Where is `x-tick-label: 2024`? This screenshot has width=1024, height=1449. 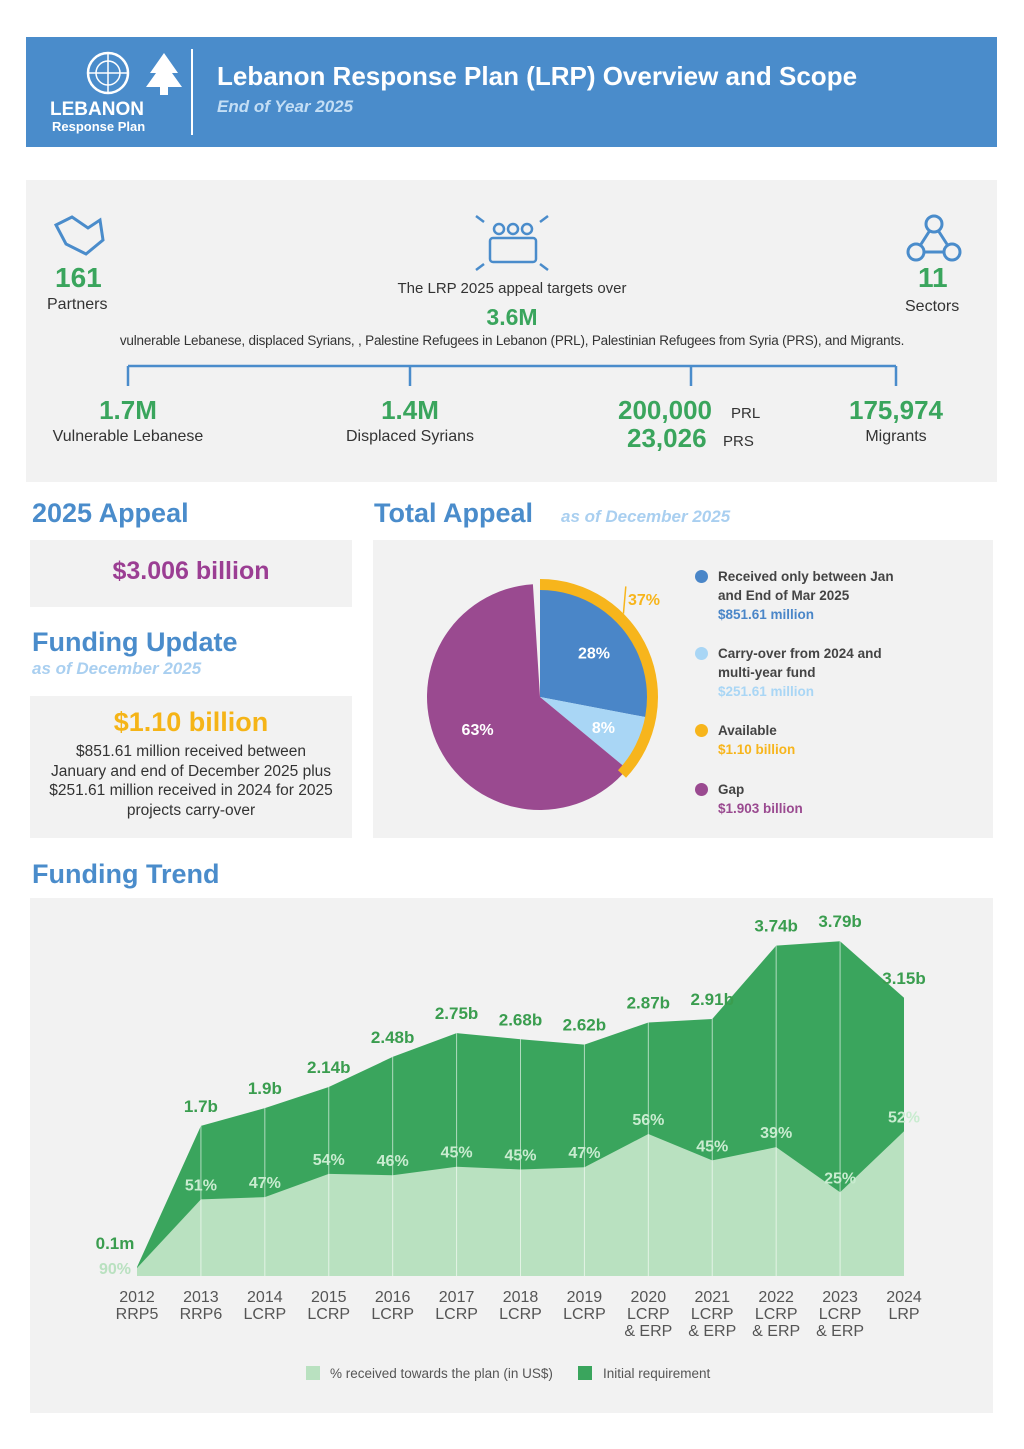
x-tick-label: 2024 is located at coordinates (904, 1297).